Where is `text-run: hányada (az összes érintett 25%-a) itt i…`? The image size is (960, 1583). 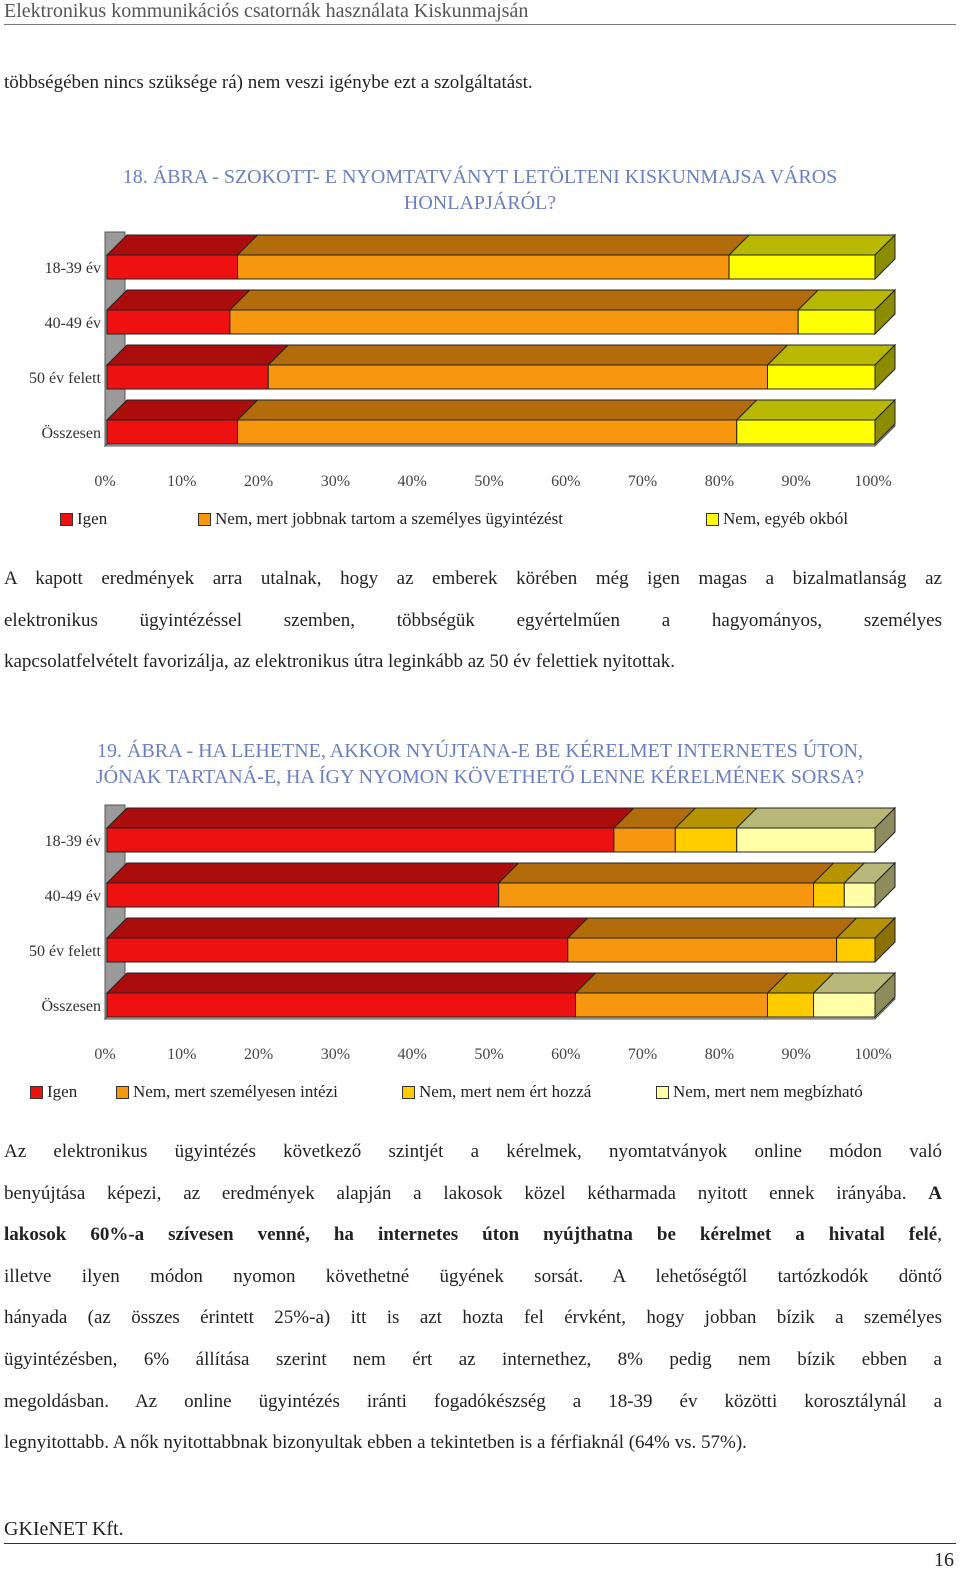
text-run: hányada (az összes érintett 25%-a) itt i… is located at coordinates (473, 1318).